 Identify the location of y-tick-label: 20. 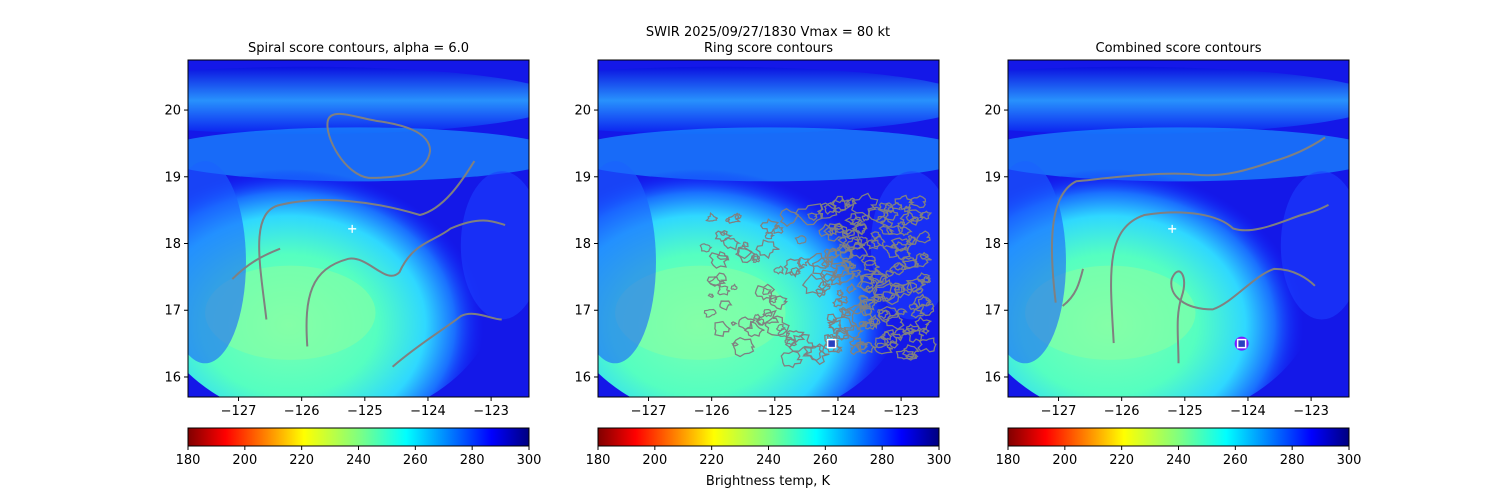
(172, 111).